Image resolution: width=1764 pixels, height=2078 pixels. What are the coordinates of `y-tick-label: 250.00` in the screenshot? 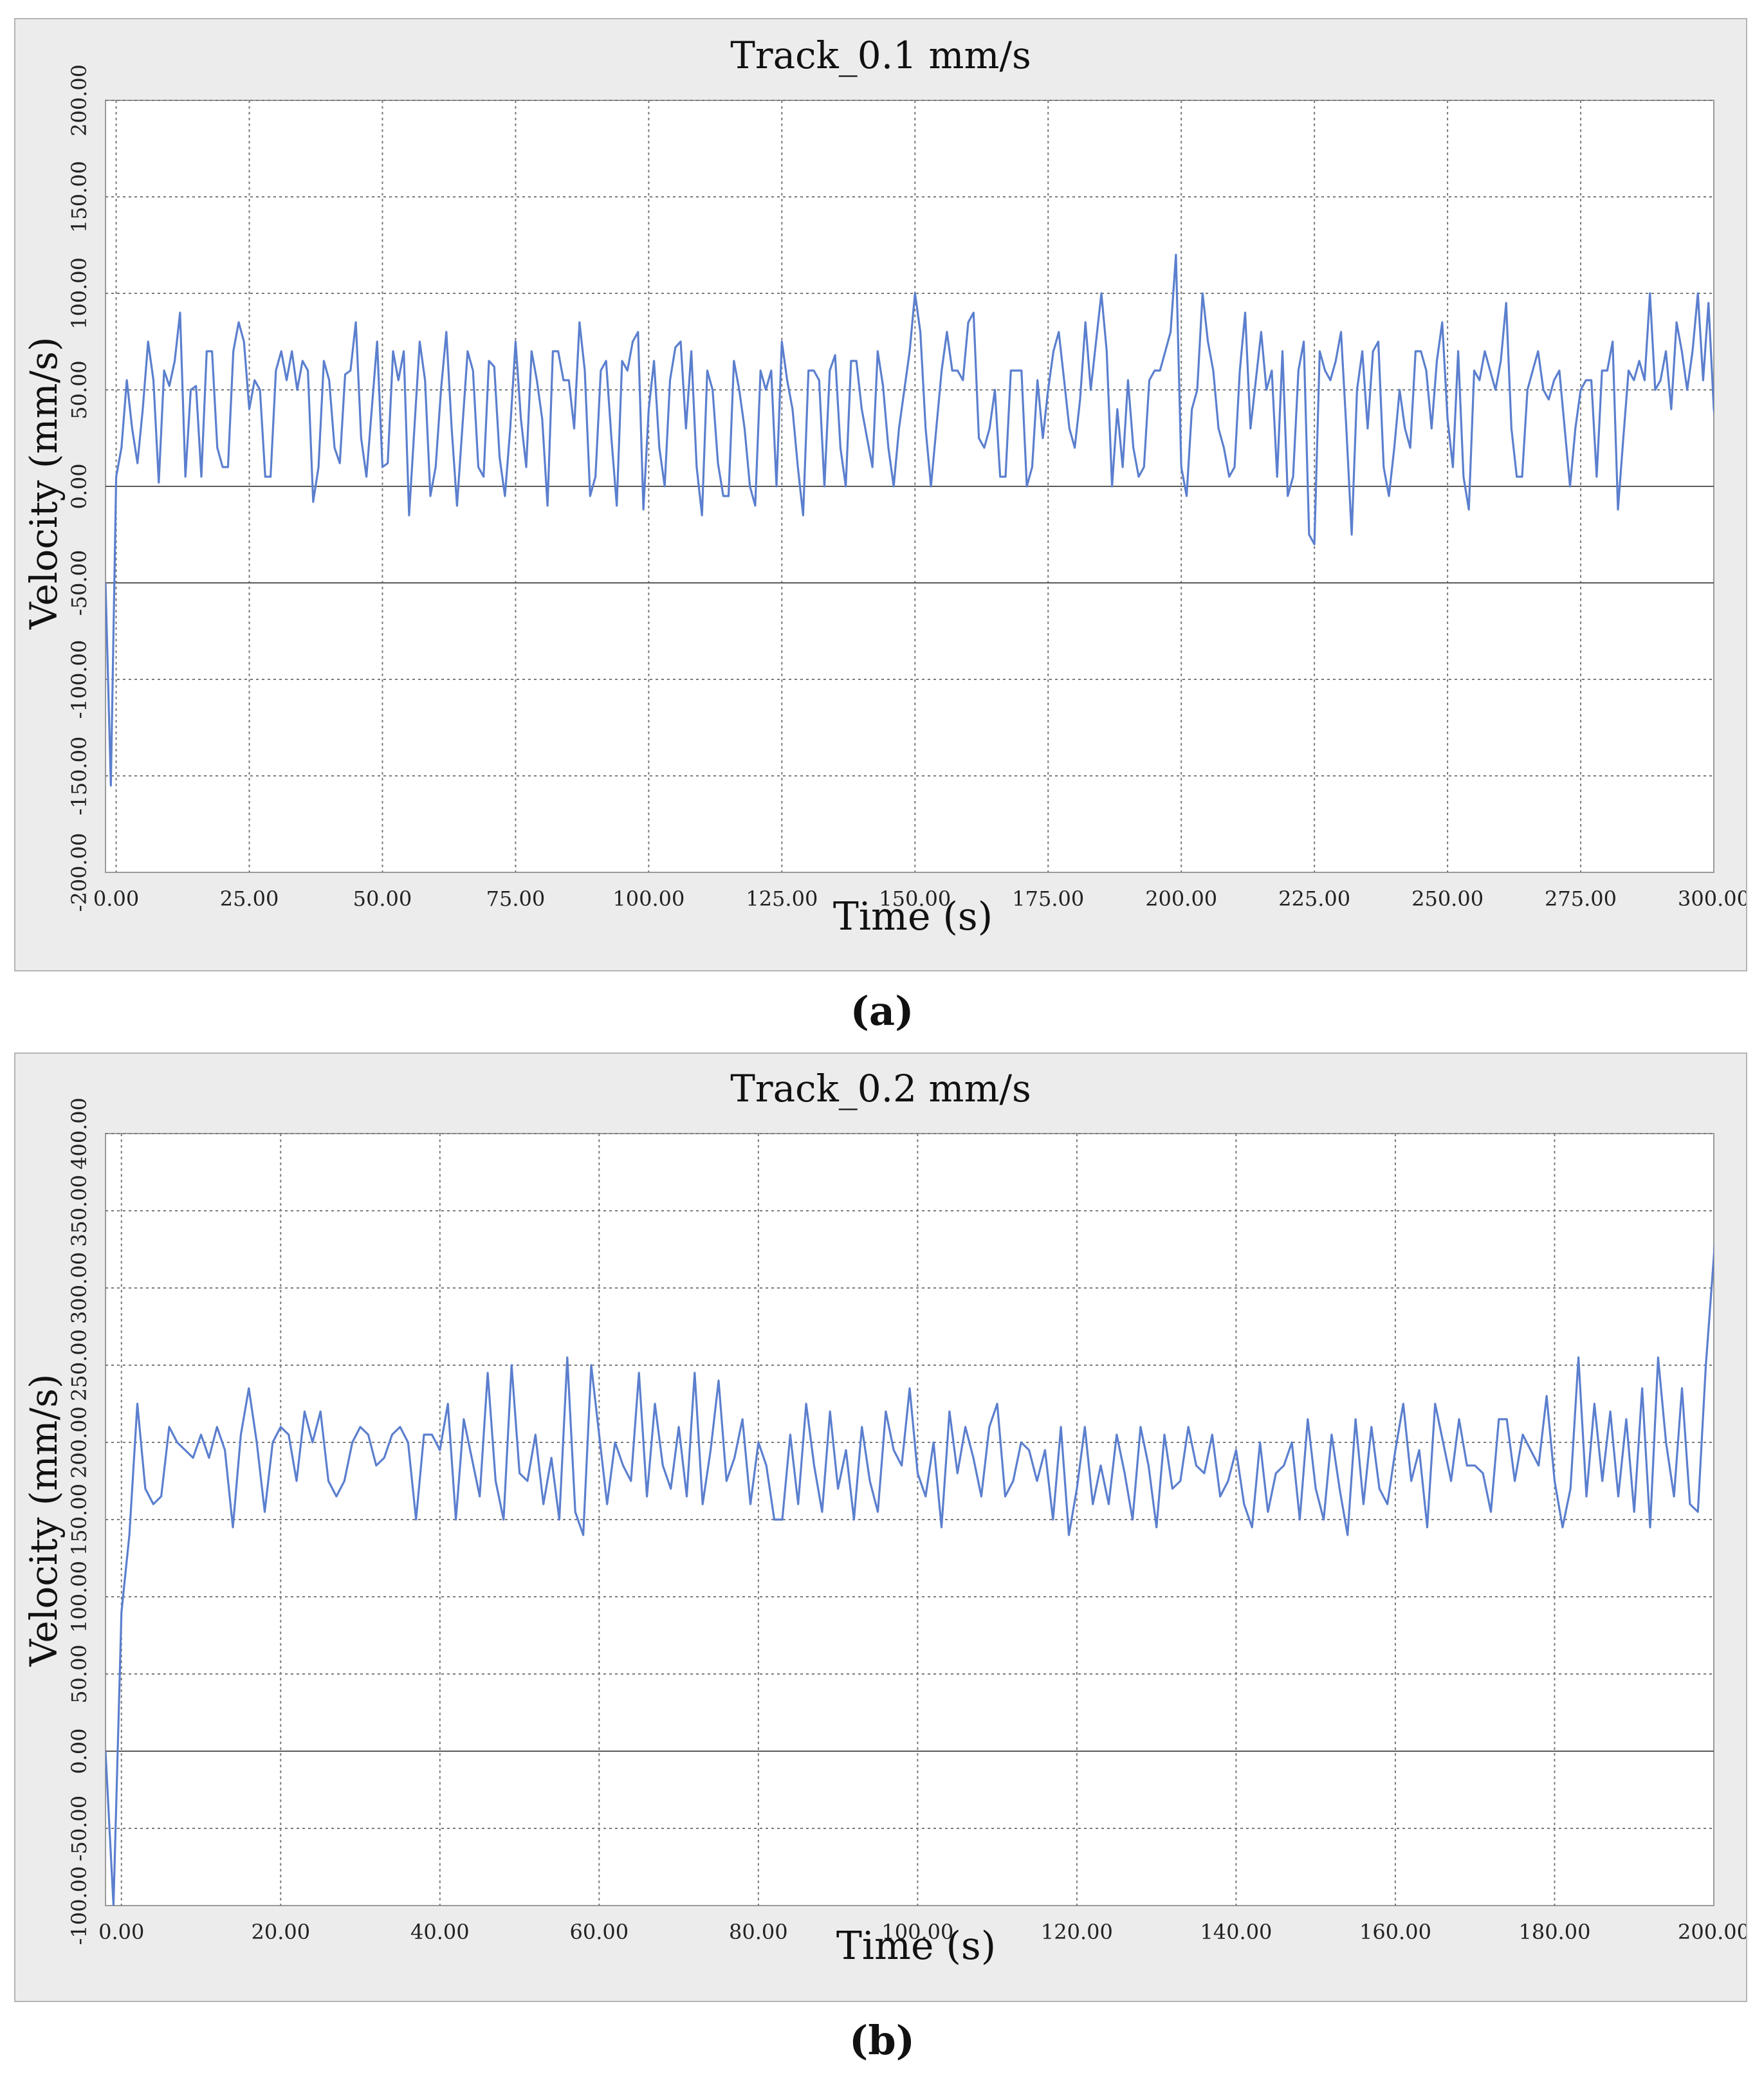 It's located at (79, 1365).